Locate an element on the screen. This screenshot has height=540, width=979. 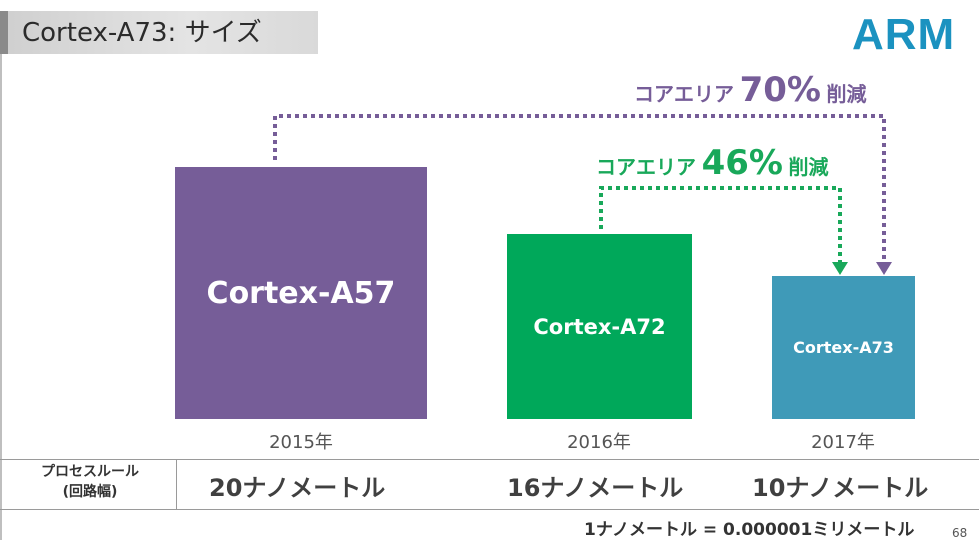
left-border is located at coordinates (1, 297).